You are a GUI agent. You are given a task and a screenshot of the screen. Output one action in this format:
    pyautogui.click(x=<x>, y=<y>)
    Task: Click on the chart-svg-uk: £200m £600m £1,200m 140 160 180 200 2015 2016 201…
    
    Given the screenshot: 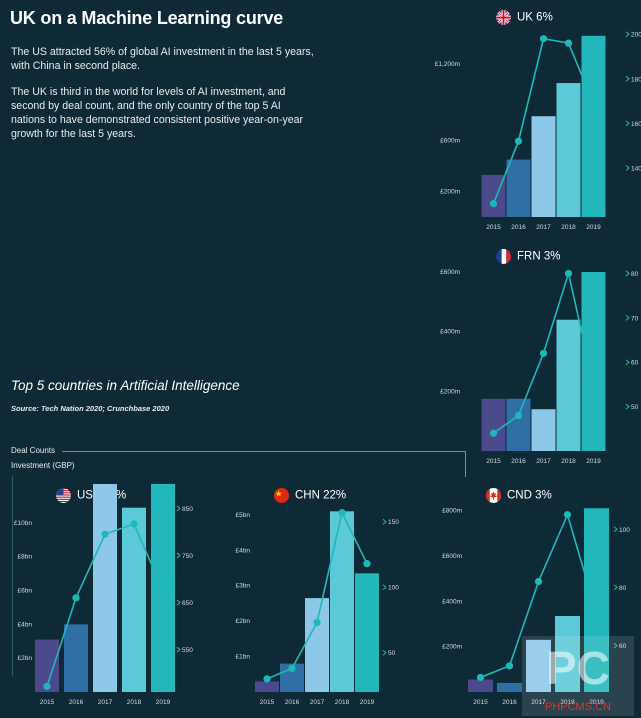 What is the action you would take?
    pyautogui.click(x=538, y=131)
    